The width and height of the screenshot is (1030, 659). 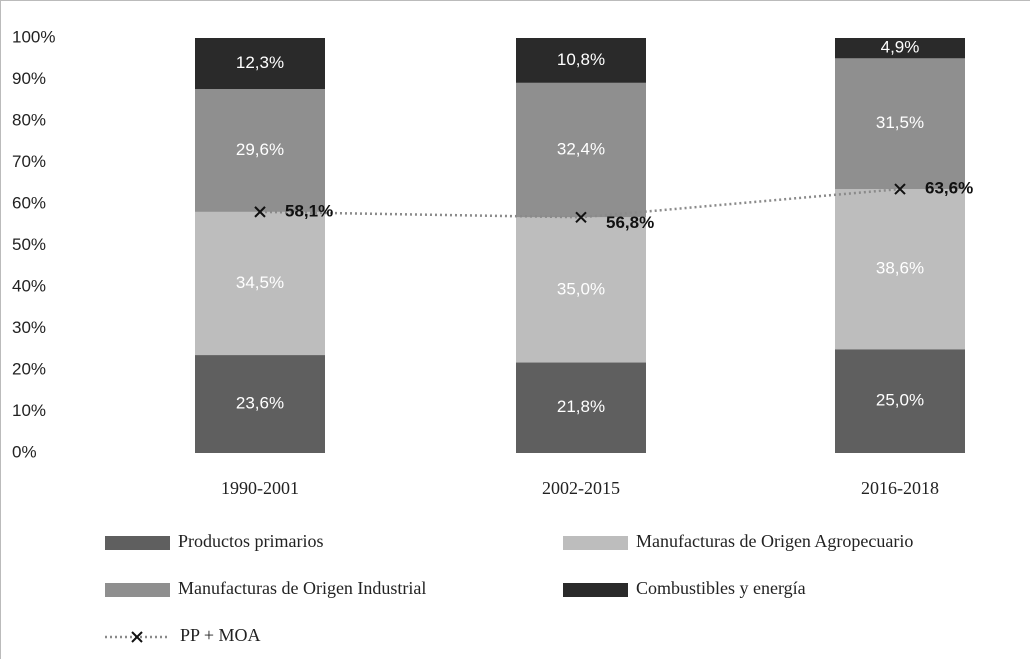 What do you see at coordinates (949, 188) in the screenshot?
I see `data-label: 63,6%` at bounding box center [949, 188].